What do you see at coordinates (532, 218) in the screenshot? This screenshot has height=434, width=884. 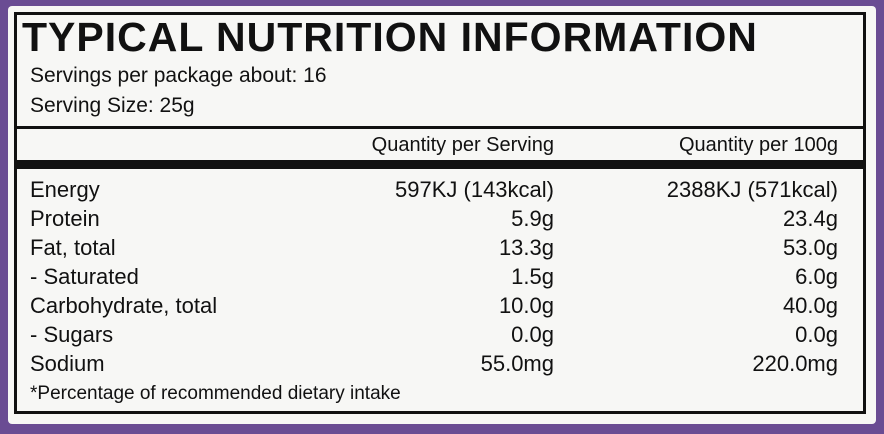 I see `nutrient-amount: 5.9g` at bounding box center [532, 218].